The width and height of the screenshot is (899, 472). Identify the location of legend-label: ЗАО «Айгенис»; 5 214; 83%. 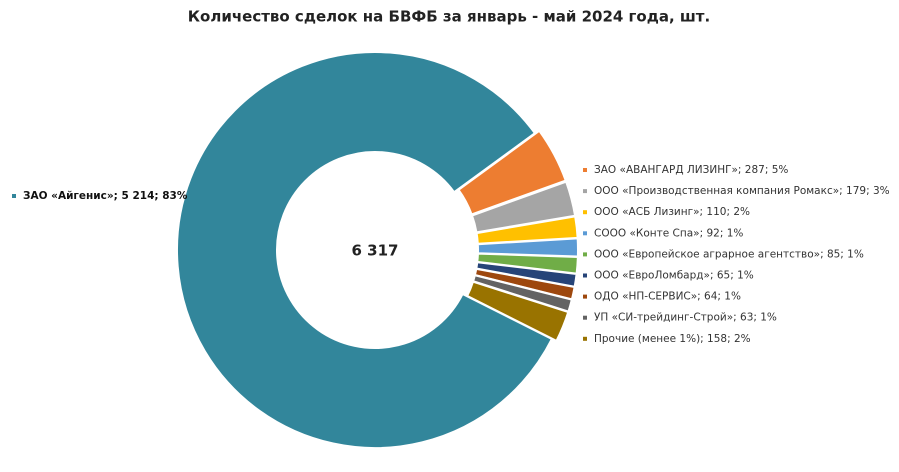
(105, 196).